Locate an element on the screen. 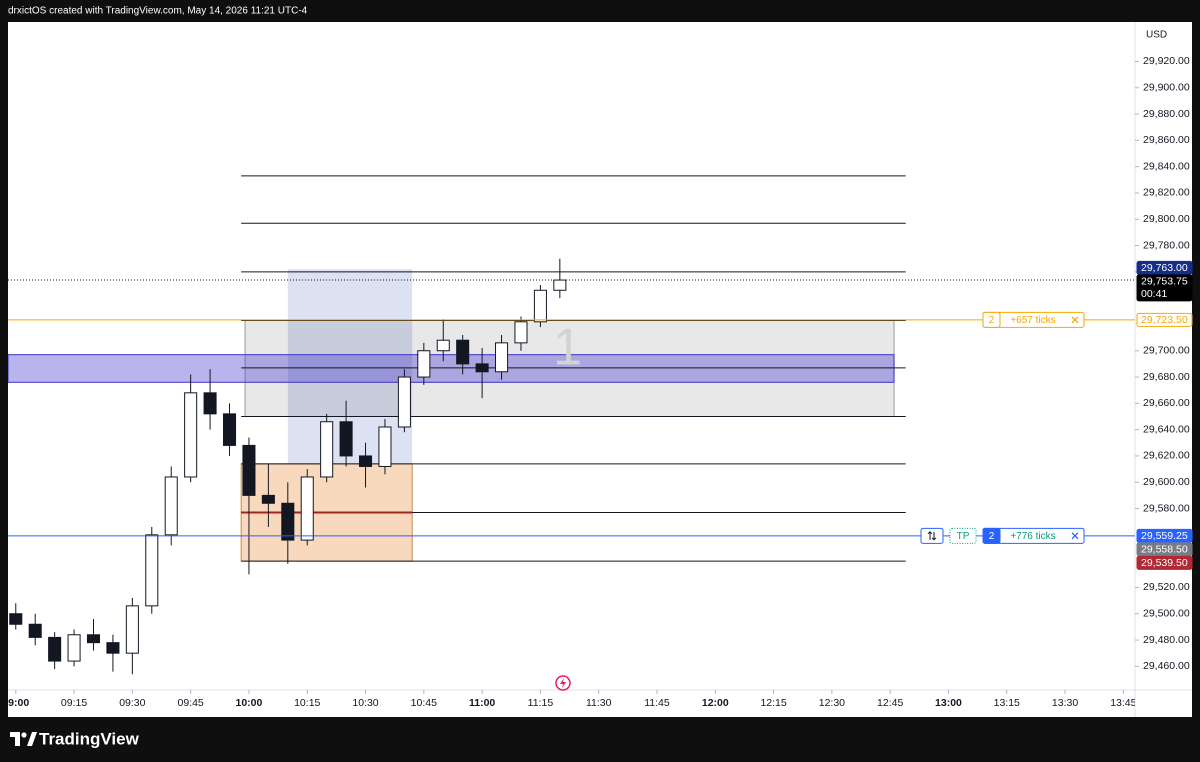 Image resolution: width=1200 pixels, height=762 pixels. x-tick-label: 12:45 is located at coordinates (890, 703).